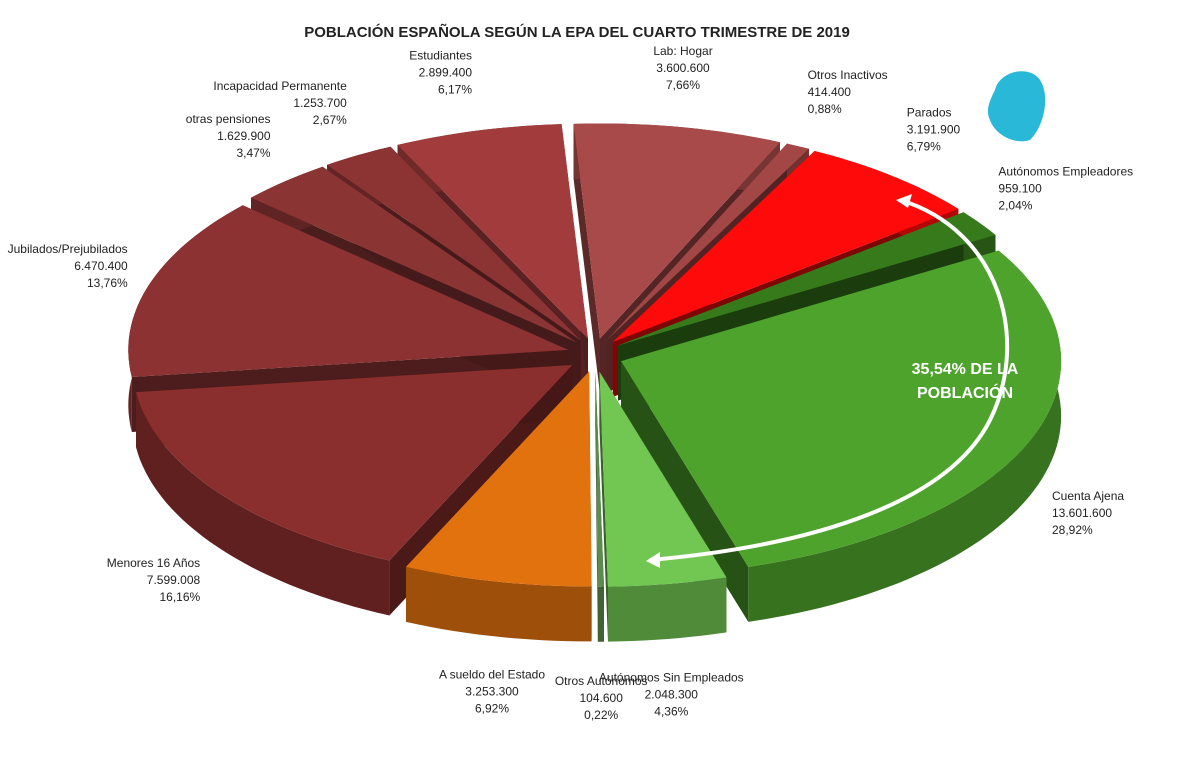 This screenshot has width=1179, height=760. What do you see at coordinates (1016, 106) in the screenshot?
I see `logo` at bounding box center [1016, 106].